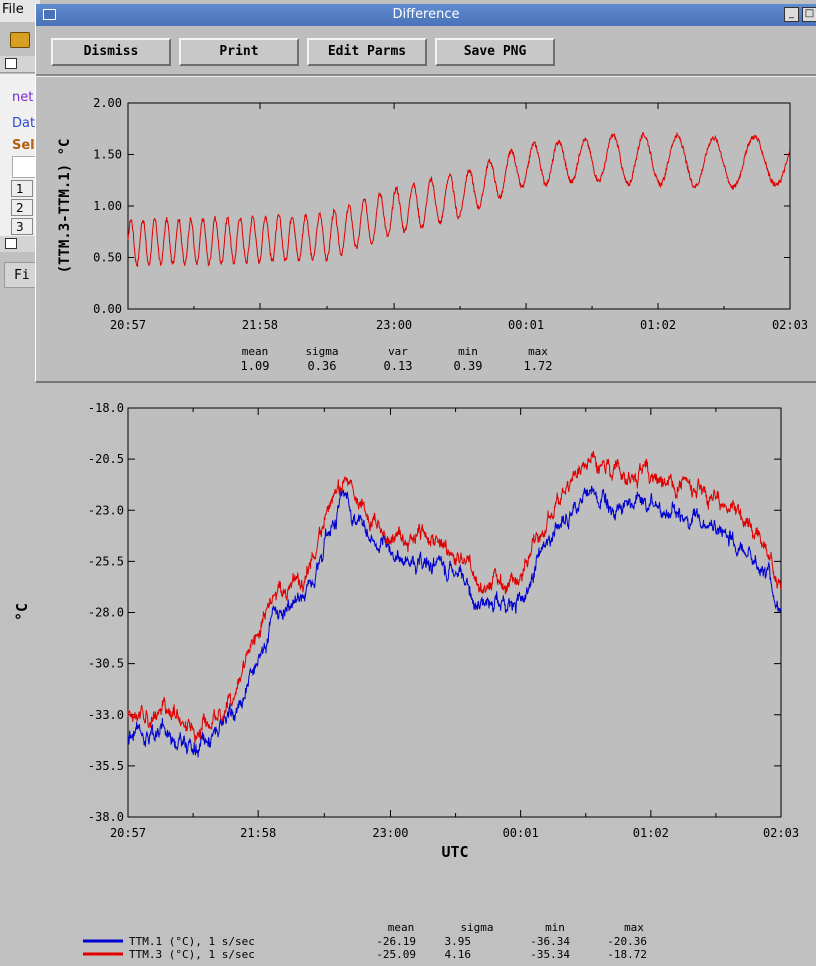 This screenshot has width=816, height=966. I want to click on legend-min-value: -36.34, so click(550, 941).